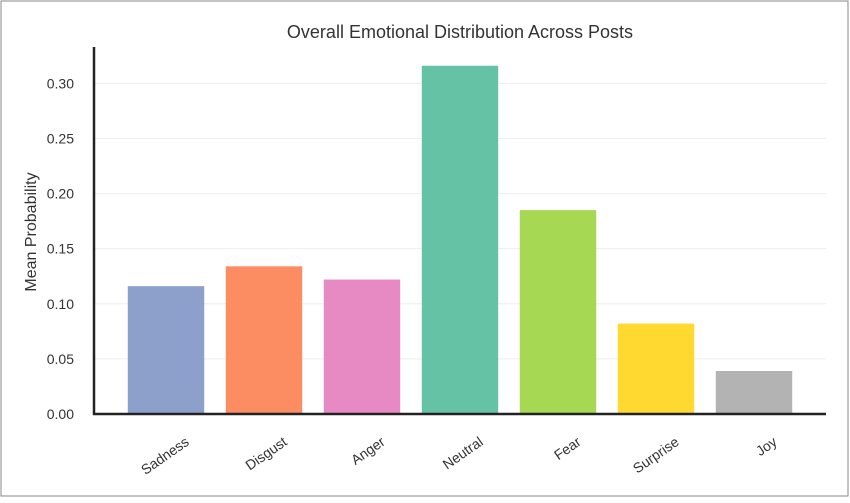  Describe the element at coordinates (60, 138) in the screenshot. I see `y-tick-label: 0.25` at that location.